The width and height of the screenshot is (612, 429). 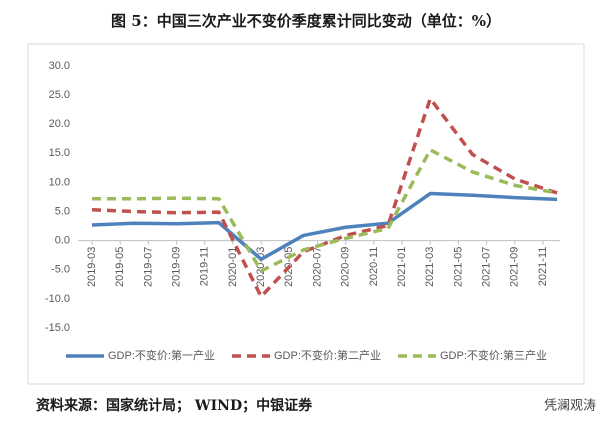 What do you see at coordinates (62, 241) in the screenshot?
I see `y-tick-label: 0.0` at bounding box center [62, 241].